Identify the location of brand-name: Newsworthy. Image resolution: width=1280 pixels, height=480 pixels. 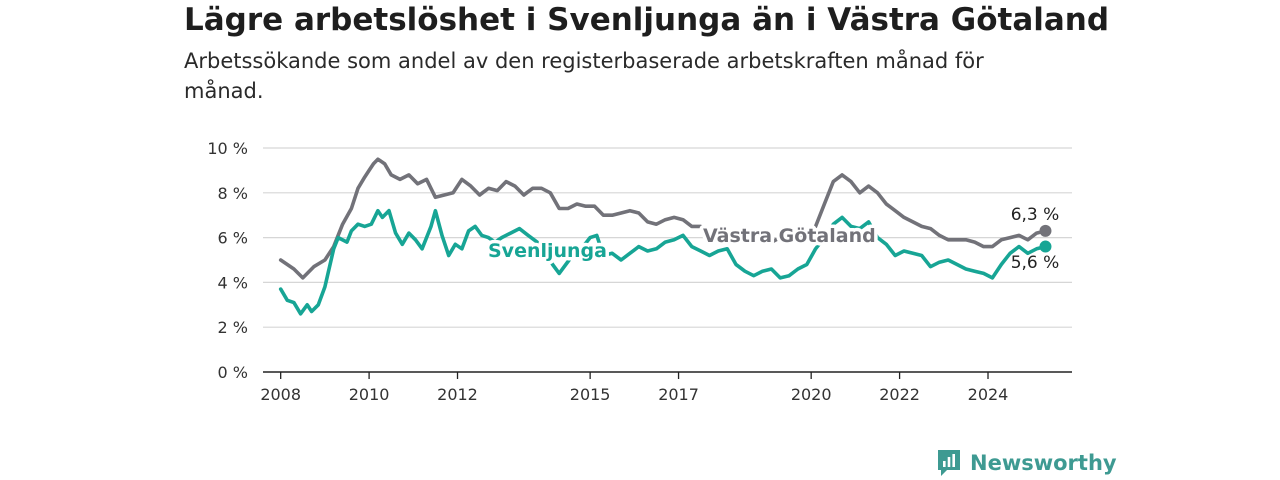
(1043, 463).